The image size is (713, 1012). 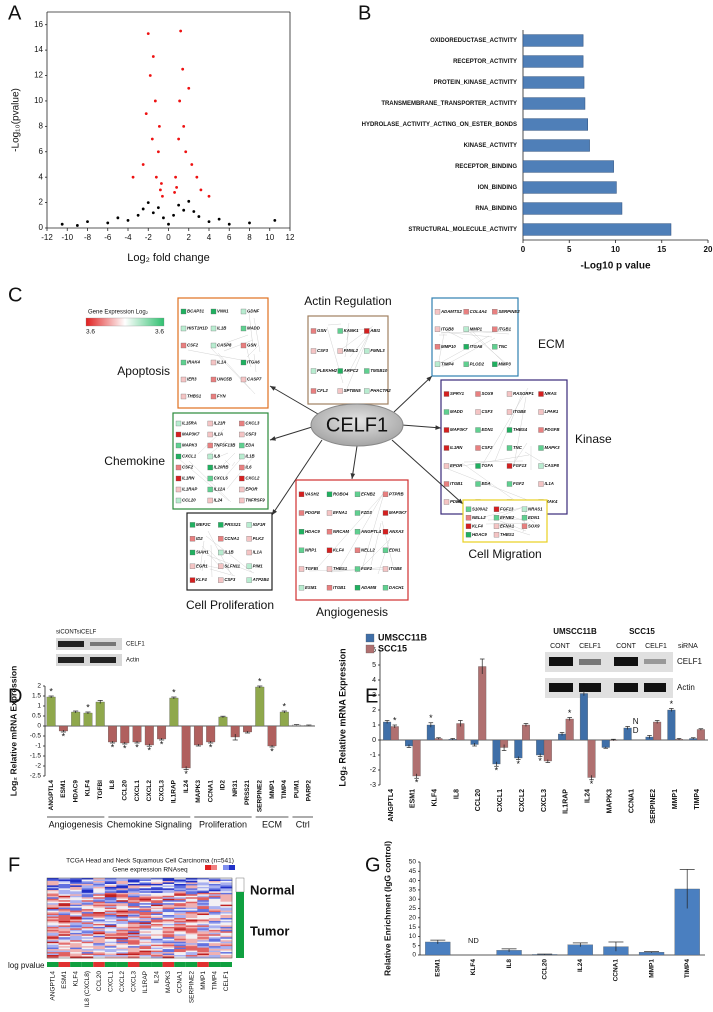 What do you see at coordinates (159, 332) in the screenshot?
I see `legend-max: 3.6` at bounding box center [159, 332].